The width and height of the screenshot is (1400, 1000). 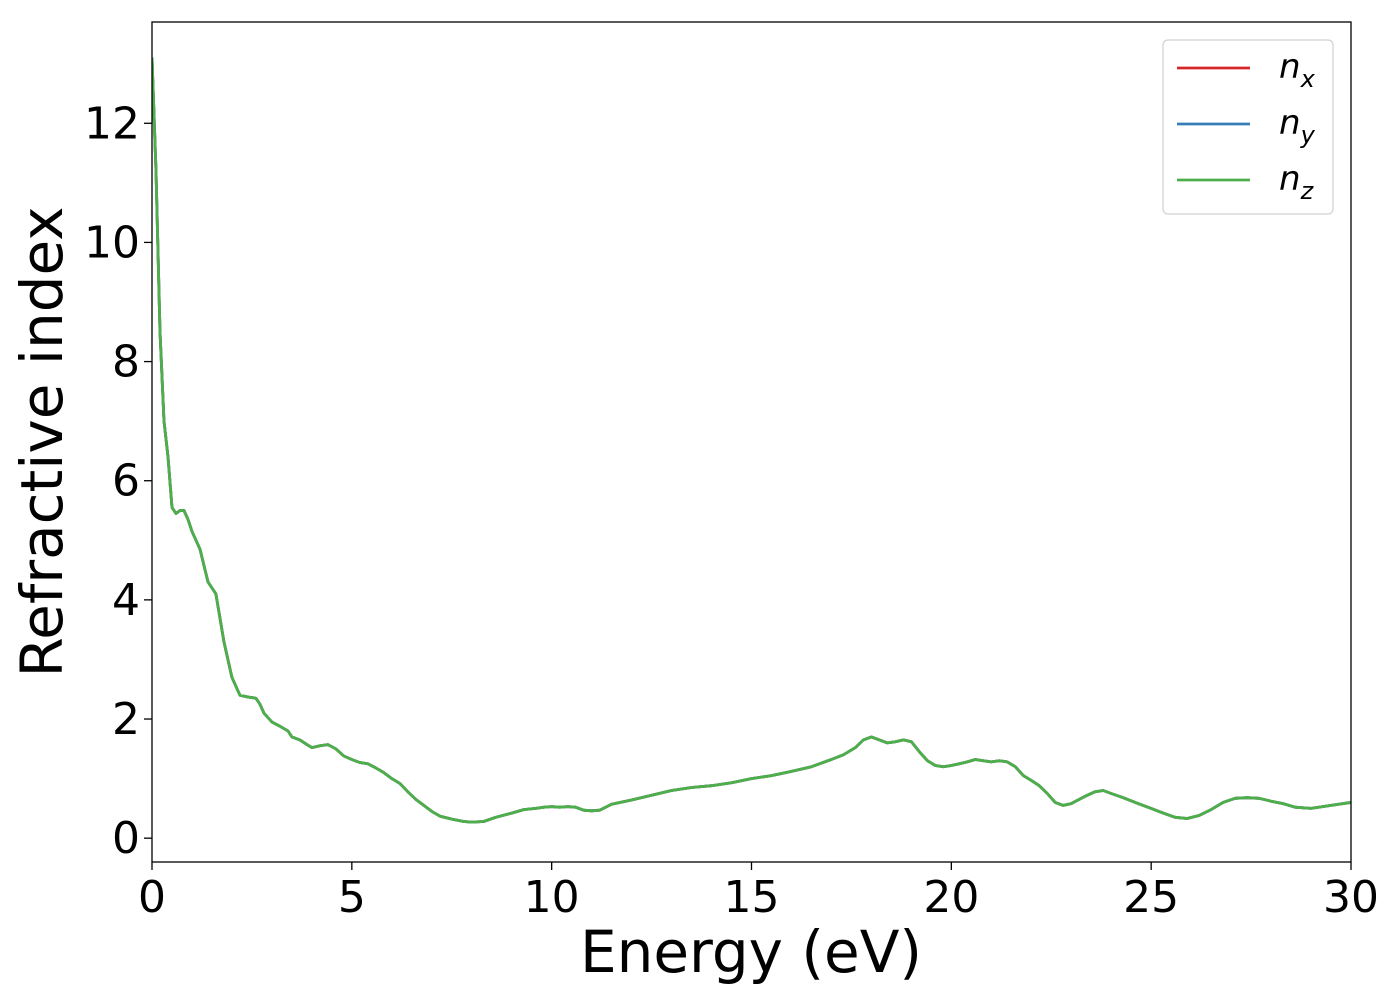 What do you see at coordinates (1151, 897) in the screenshot?
I see `x-tick-label: 25` at bounding box center [1151, 897].